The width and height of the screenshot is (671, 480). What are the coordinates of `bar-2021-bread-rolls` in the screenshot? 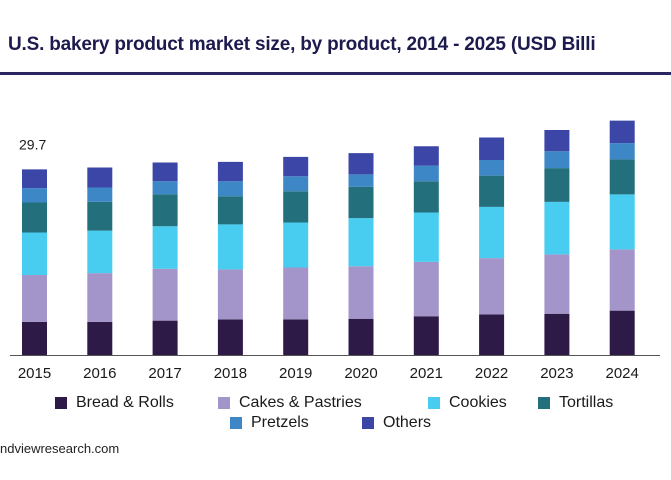 It's located at (426, 335).